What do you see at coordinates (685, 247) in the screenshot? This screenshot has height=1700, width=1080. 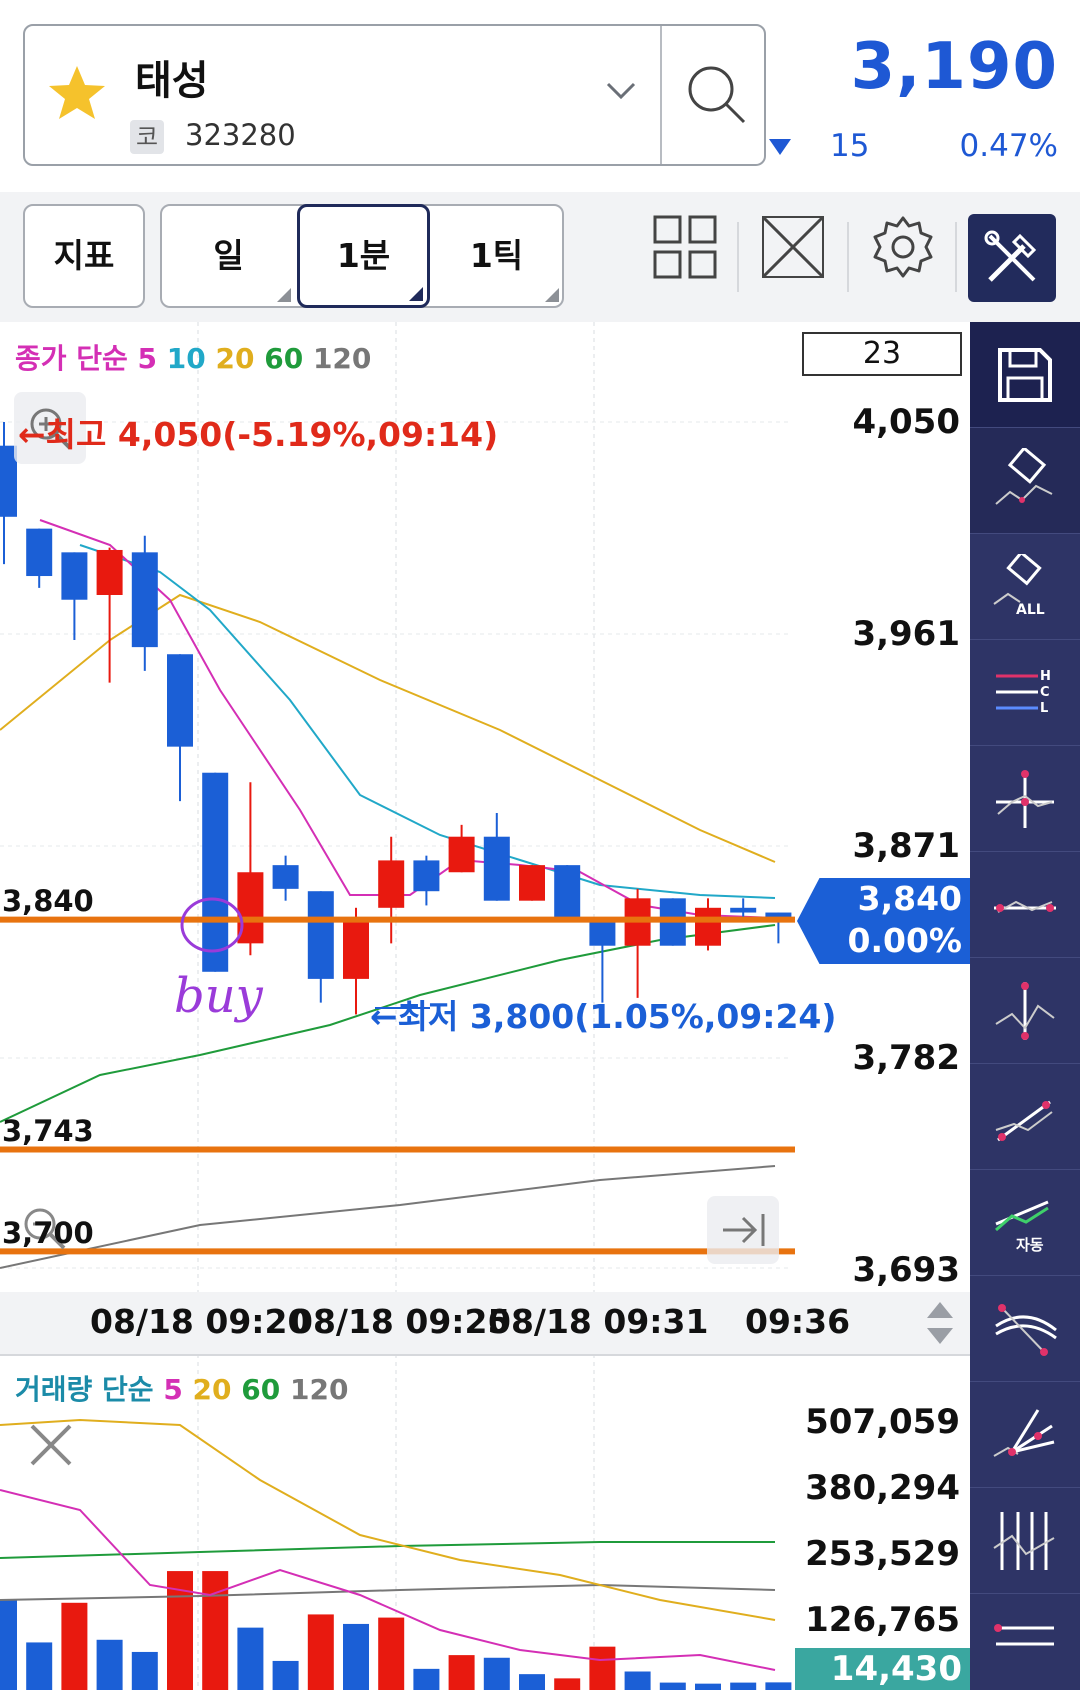 I see `layout-grid-icon` at bounding box center [685, 247].